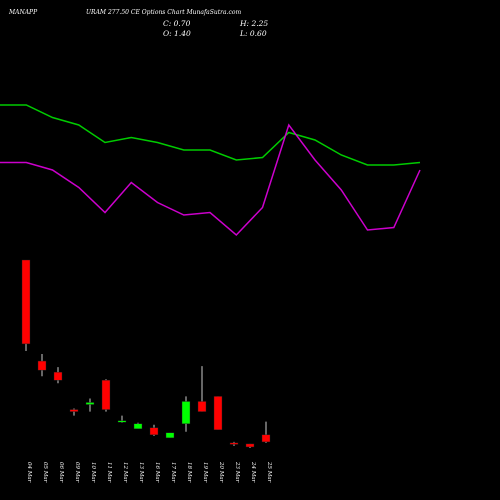 This screenshot has height=500, width=500. I want to click on x-tick-label: 23 Mar, so click(237, 472).